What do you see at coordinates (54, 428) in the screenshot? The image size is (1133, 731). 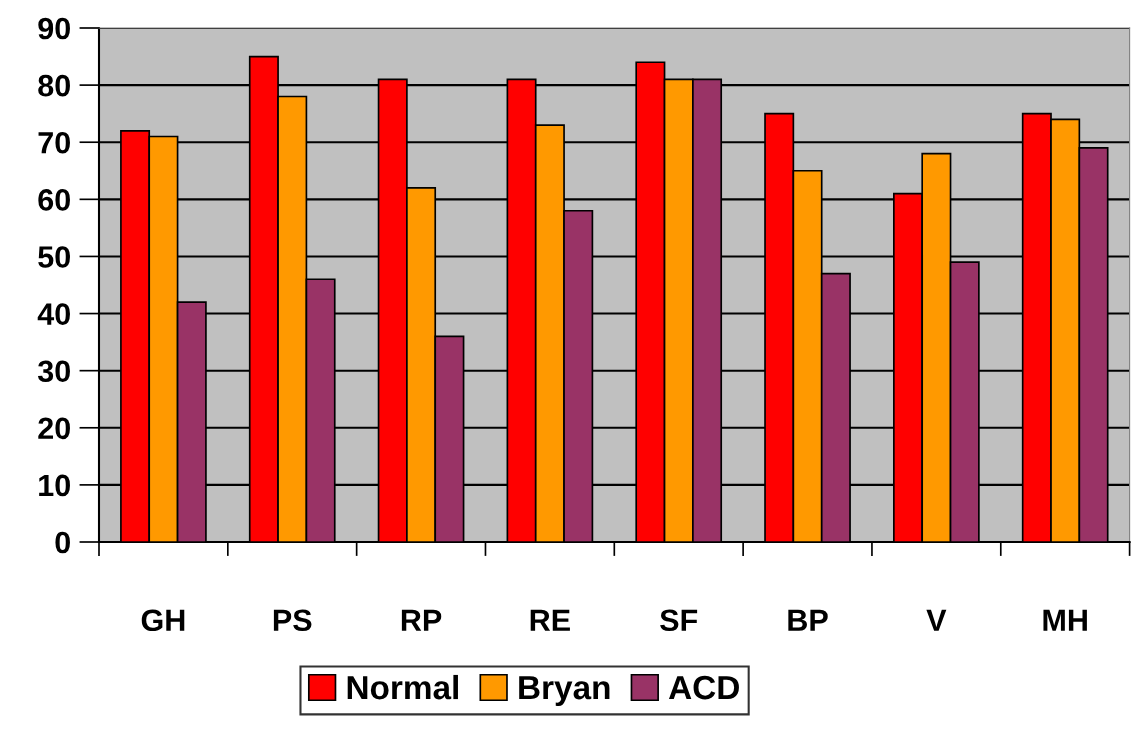 I see `y-tick-label: 20` at bounding box center [54, 428].